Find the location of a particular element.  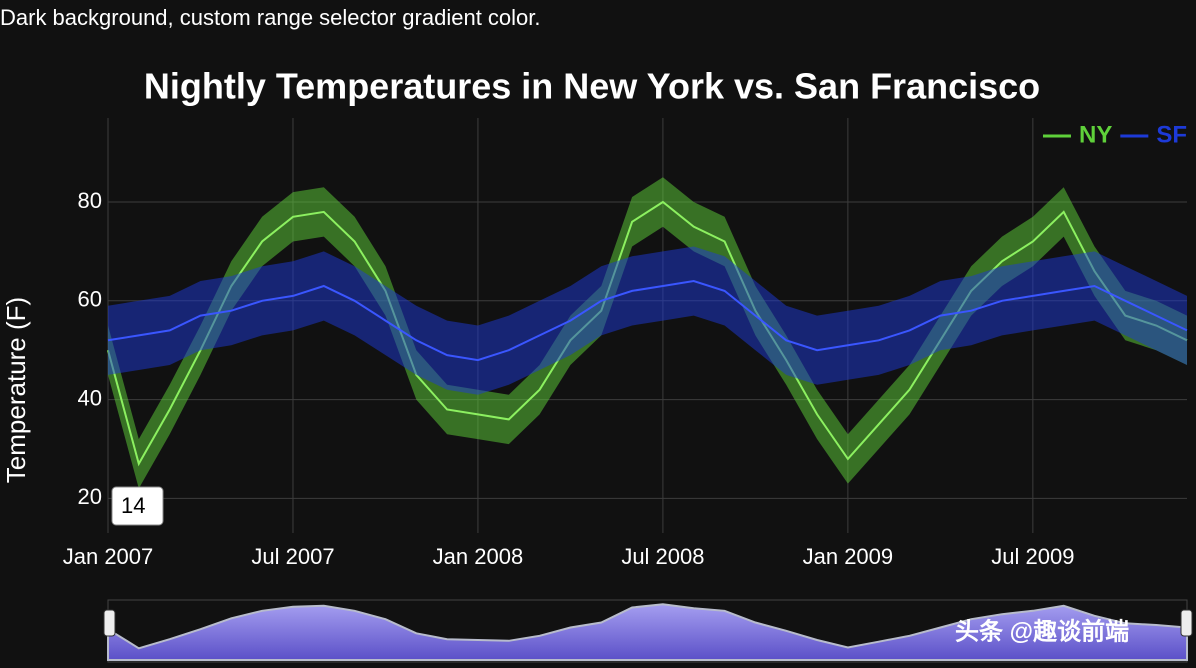

y-tick-label: 60 is located at coordinates (90, 299).